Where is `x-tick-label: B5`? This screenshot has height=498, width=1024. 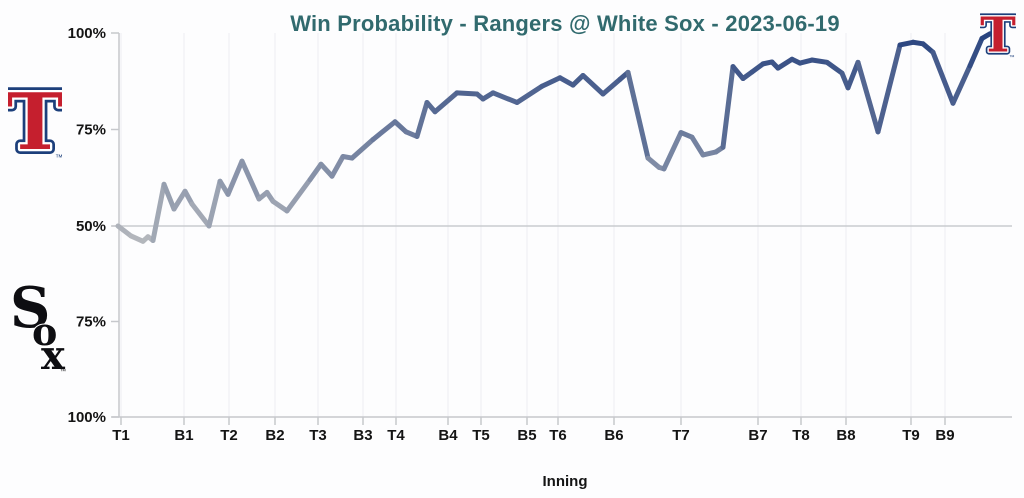 x-tick-label: B5 is located at coordinates (526, 435).